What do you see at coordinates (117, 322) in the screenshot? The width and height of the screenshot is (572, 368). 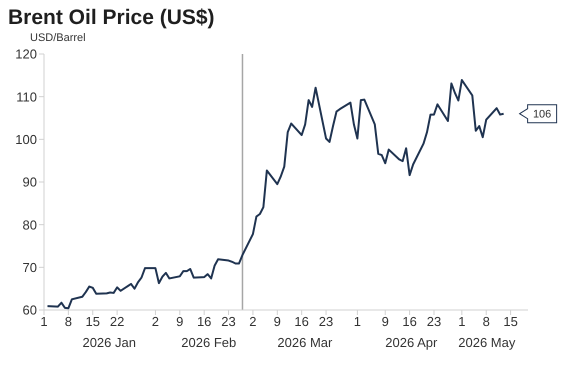 I see `x-tick-label: 22` at bounding box center [117, 322].